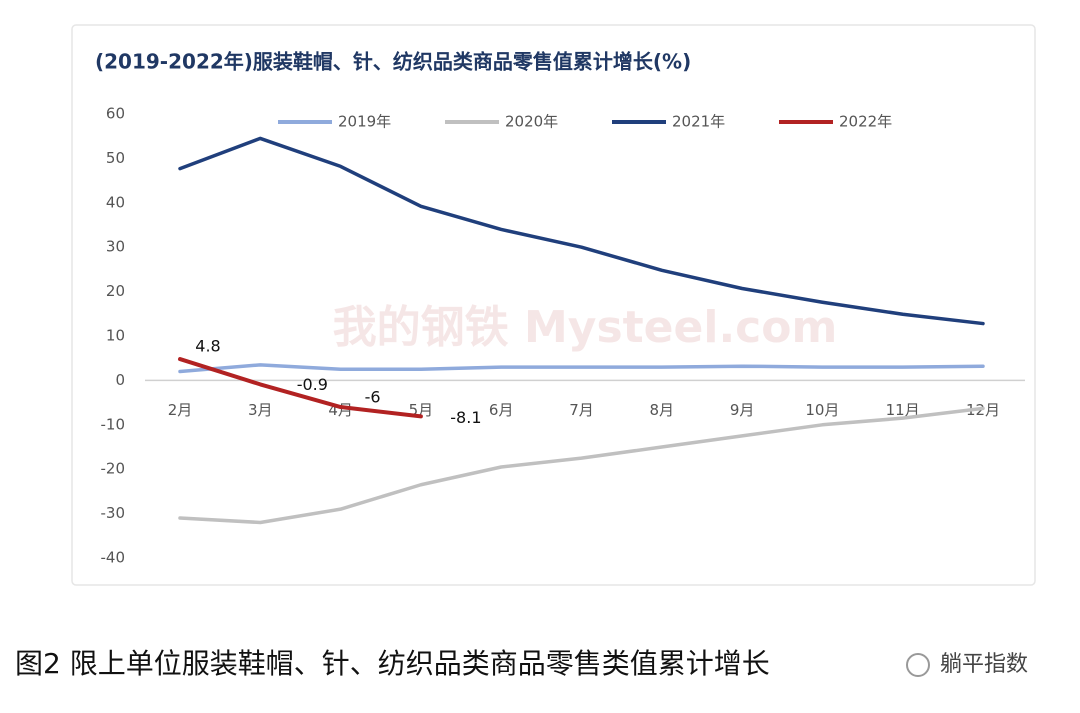  I want to click on y-tick-label: 50, so click(115, 158).